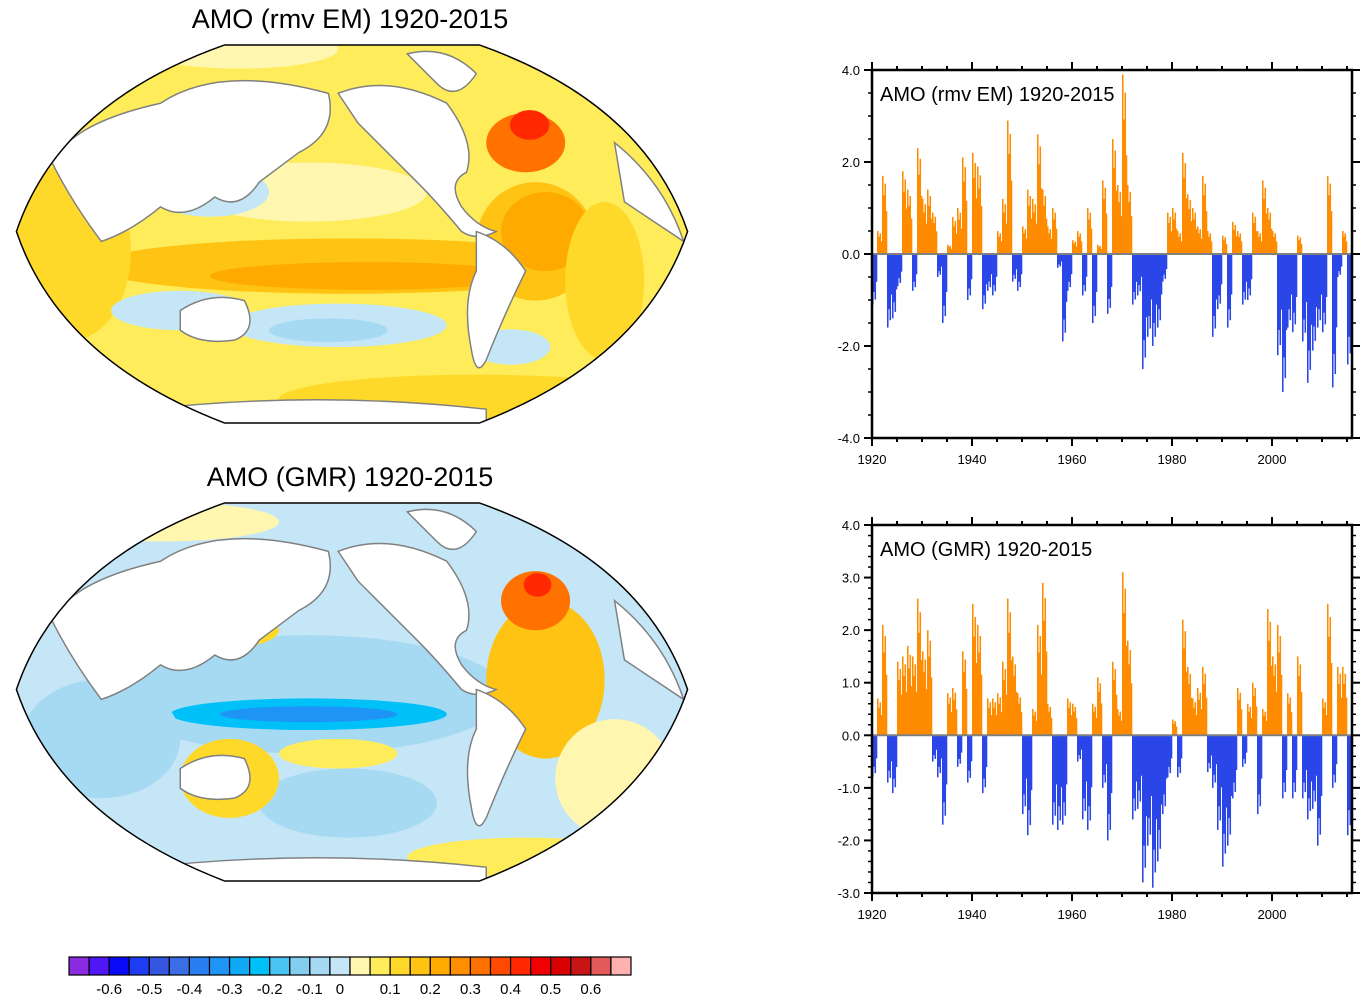 Image resolution: width=1372 pixels, height=1005 pixels. What do you see at coordinates (851, 254) in the screenshot?
I see `y-tick-label: 0.0` at bounding box center [851, 254].